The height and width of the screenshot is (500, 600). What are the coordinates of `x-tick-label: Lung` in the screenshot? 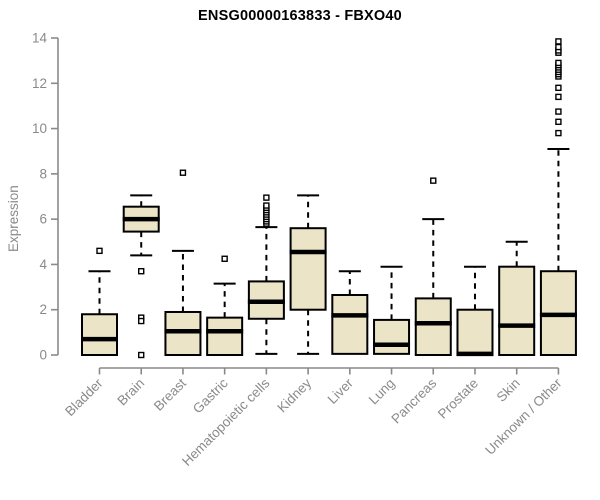 It's located at (382, 392).